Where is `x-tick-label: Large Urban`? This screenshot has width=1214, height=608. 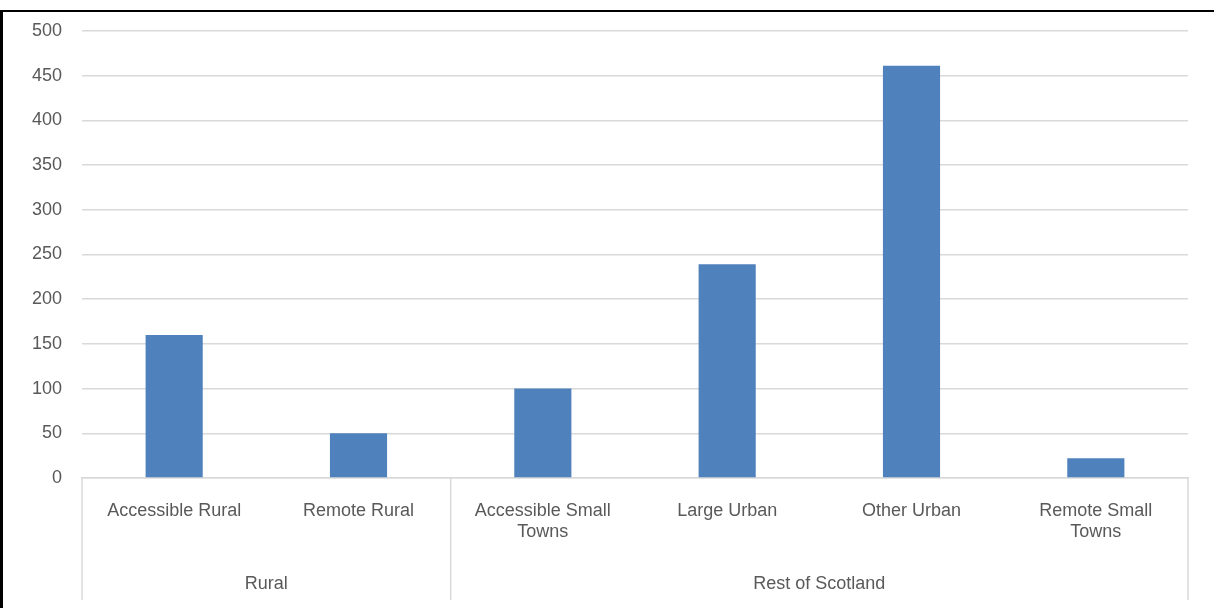 x-tick-label: Large Urban is located at coordinates (727, 509).